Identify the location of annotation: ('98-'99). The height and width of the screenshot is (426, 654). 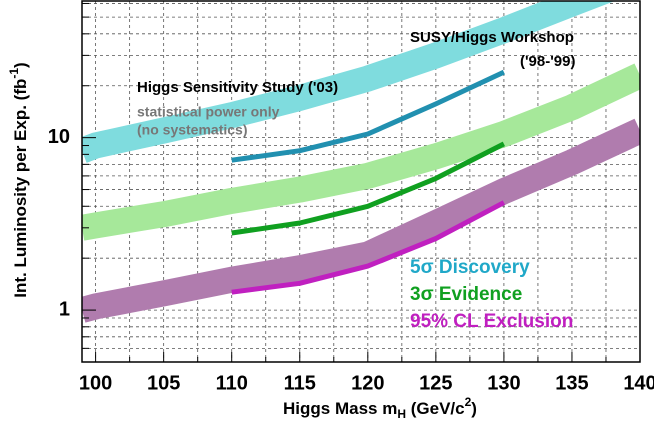
(548, 61).